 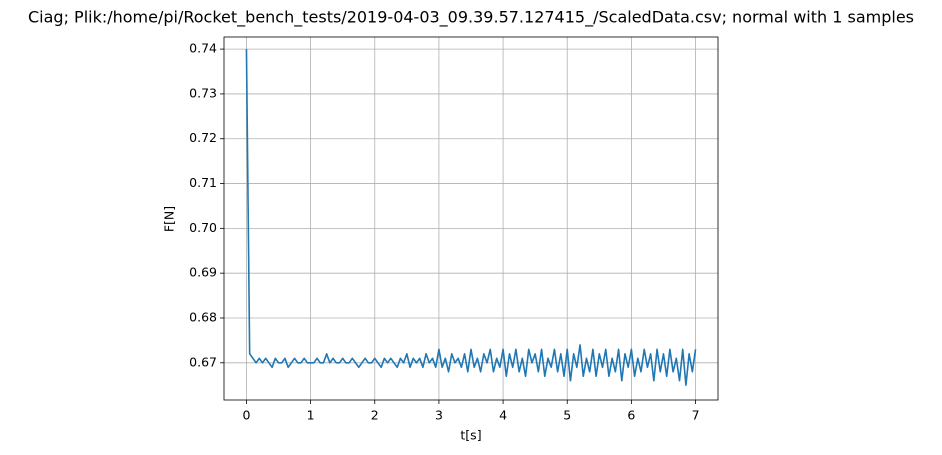 What do you see at coordinates (203, 48) in the screenshot?
I see `y-tick-label: 0.74` at bounding box center [203, 48].